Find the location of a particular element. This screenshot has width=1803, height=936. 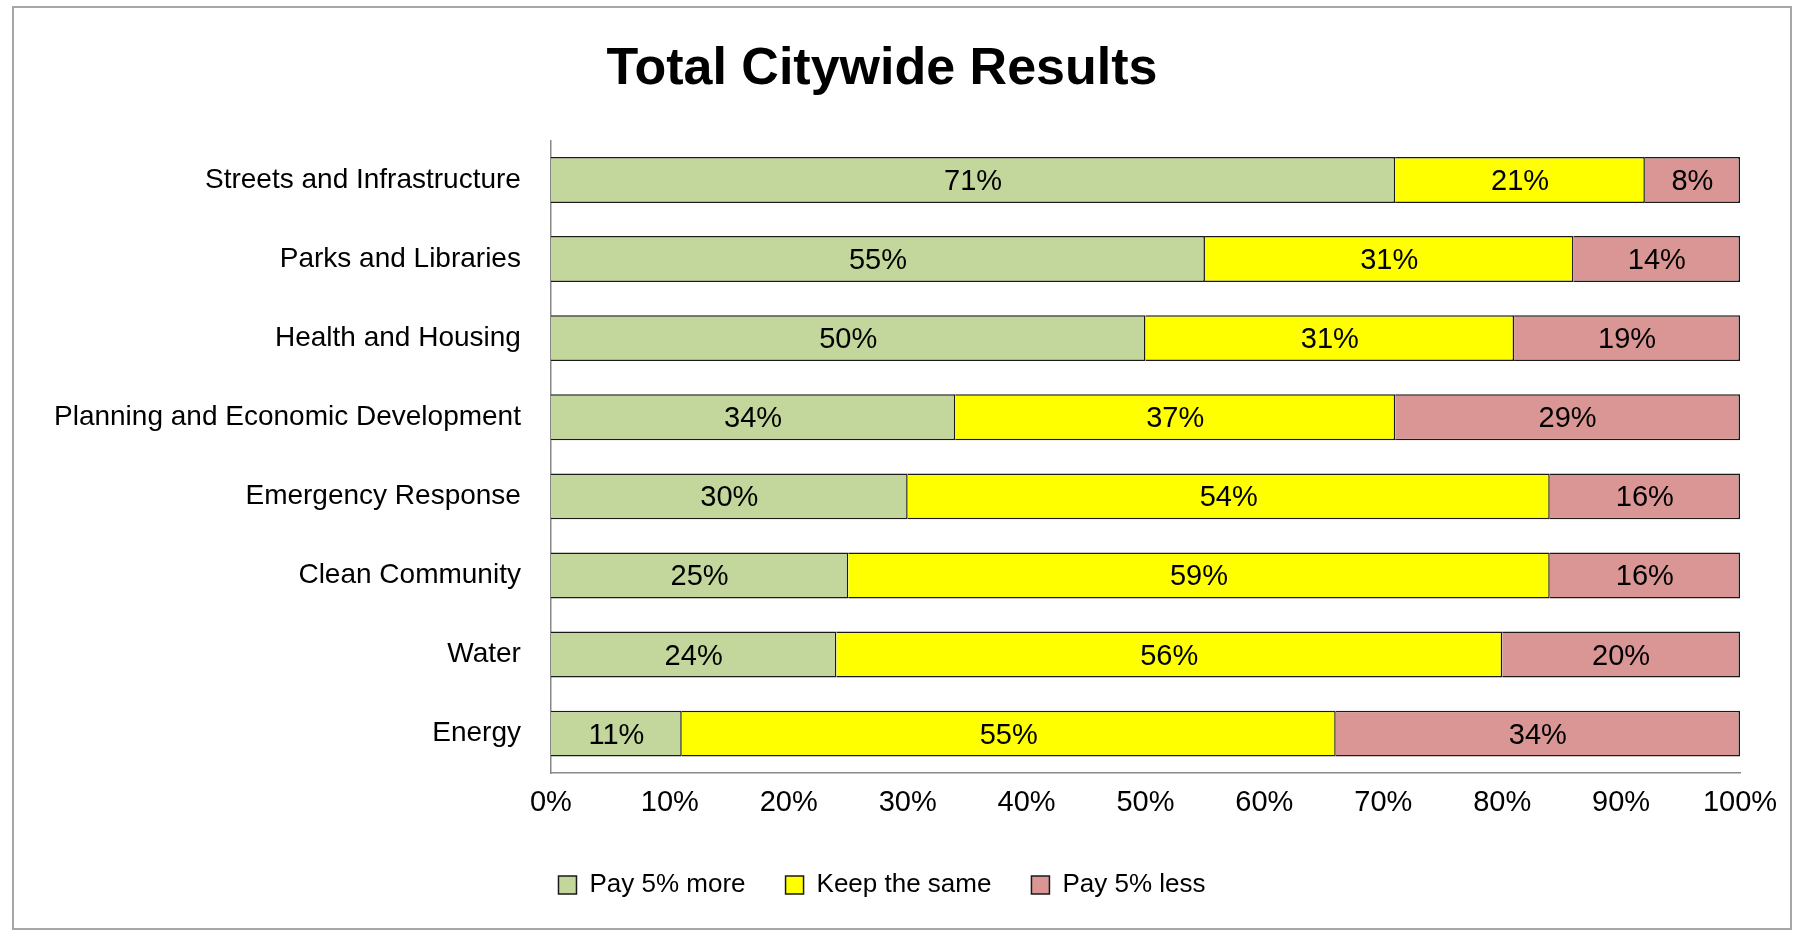

x-tick-label: 90% is located at coordinates (1621, 800).